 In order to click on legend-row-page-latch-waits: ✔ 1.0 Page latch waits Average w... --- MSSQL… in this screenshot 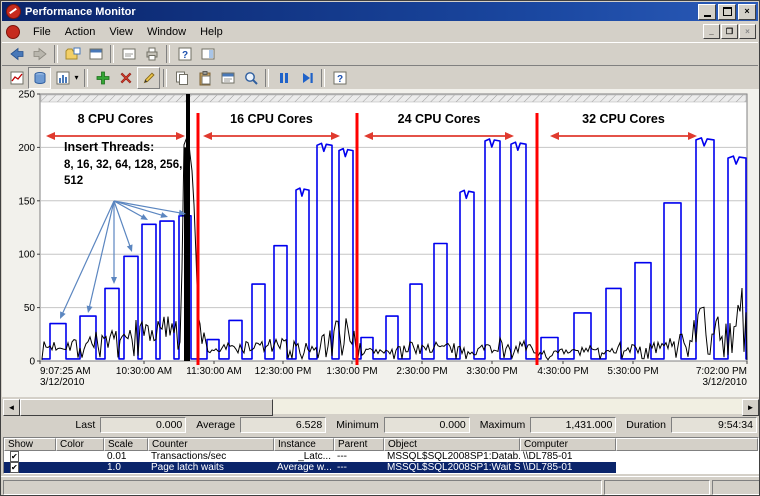, I will do `click(310, 467)`.